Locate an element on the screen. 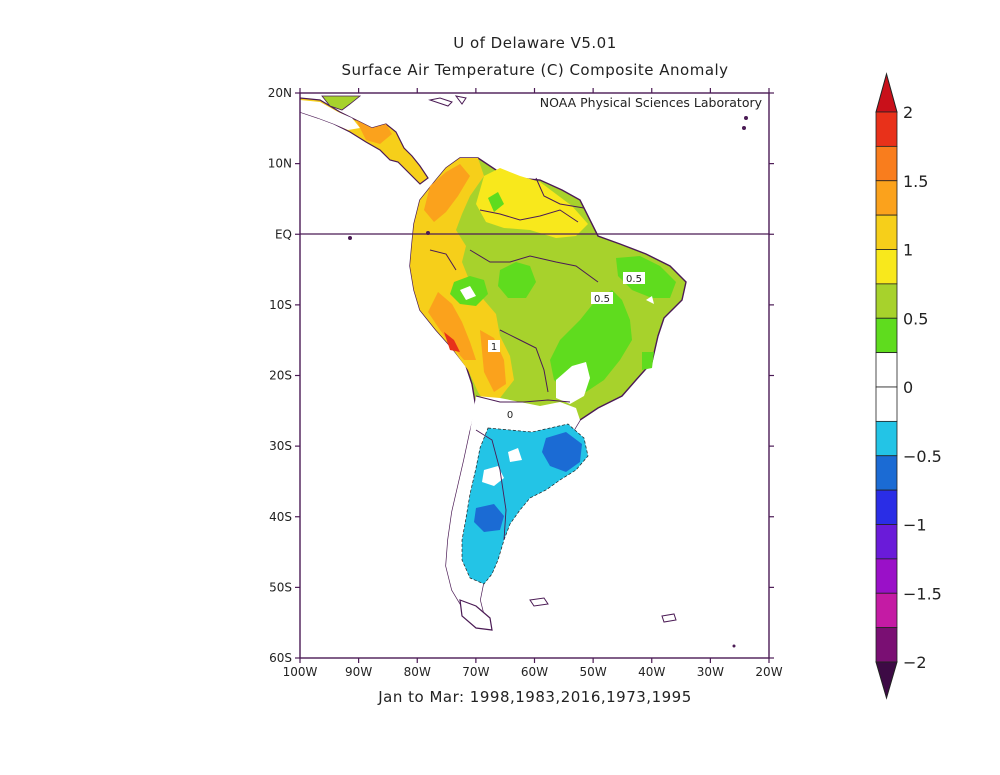  lon-tick-label: 20W is located at coordinates (768, 672).